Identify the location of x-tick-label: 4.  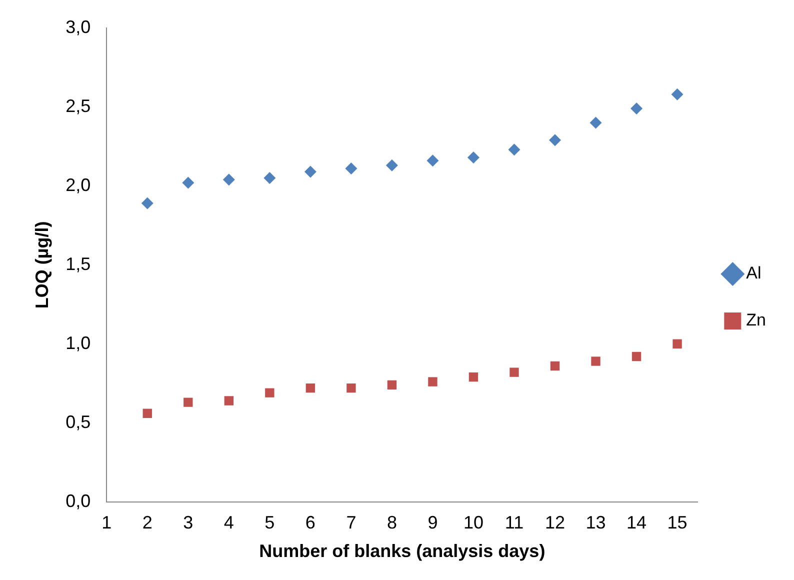
(229, 522).